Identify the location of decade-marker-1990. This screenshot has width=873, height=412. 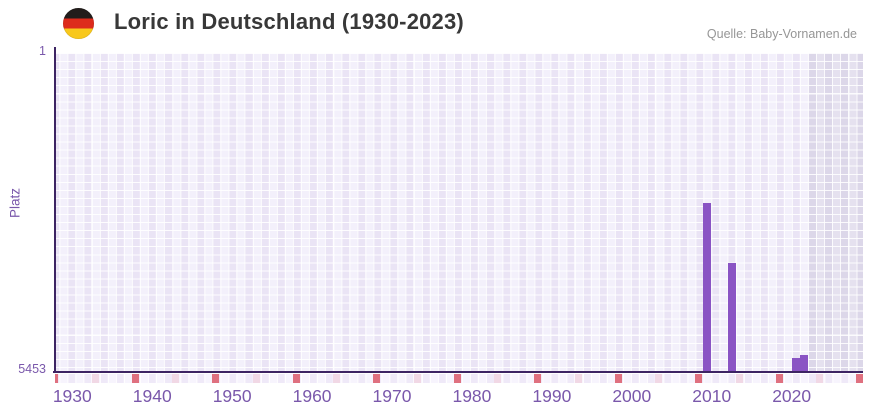
(538, 378).